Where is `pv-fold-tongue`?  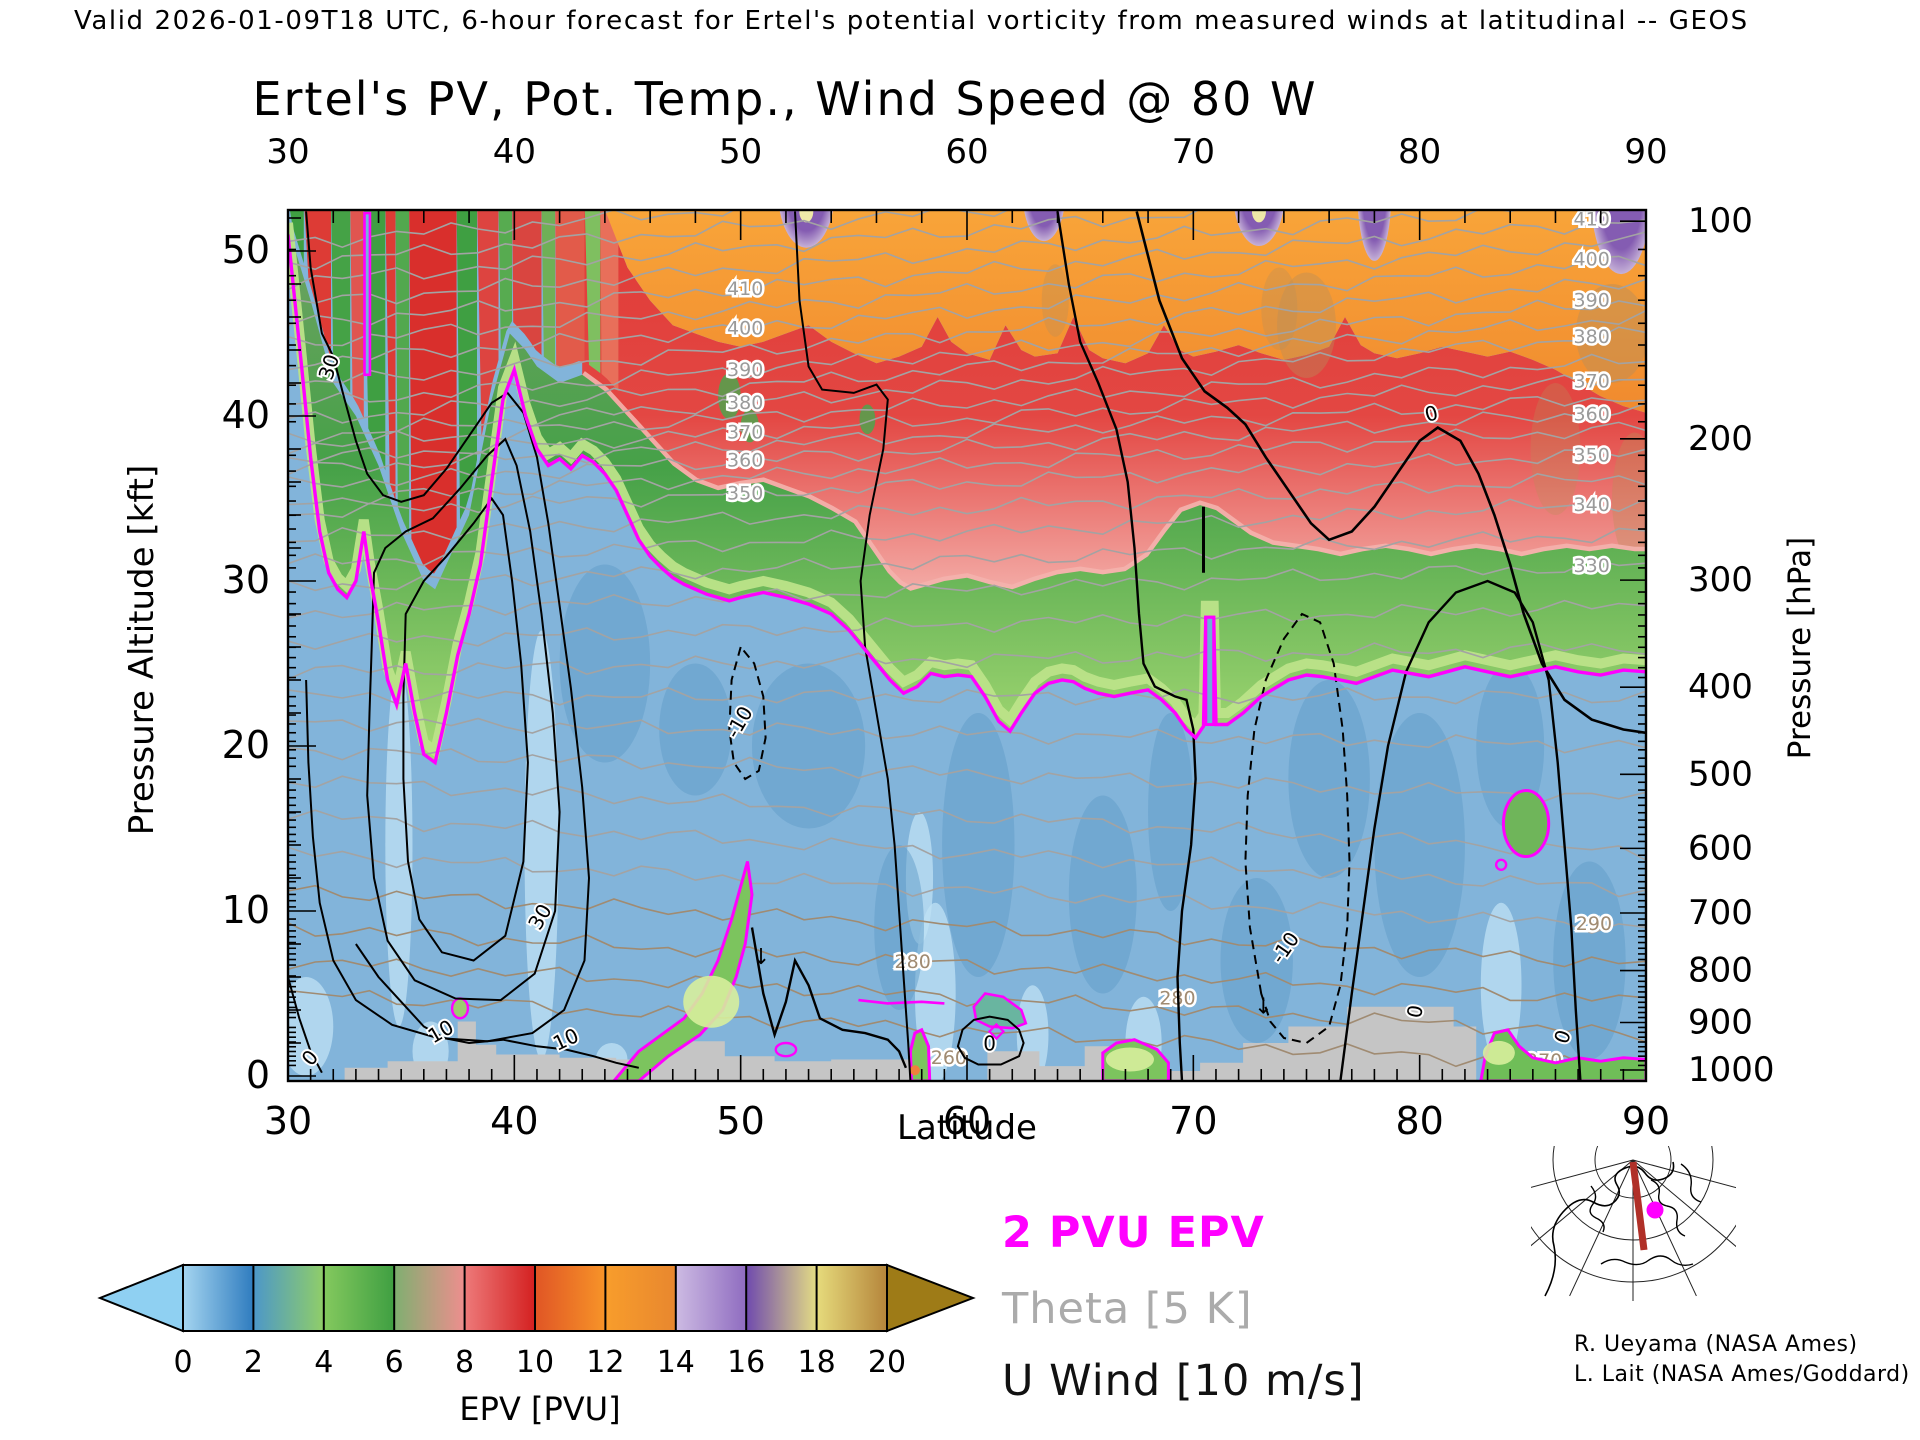 pv-fold-tongue is located at coordinates (682, 971).